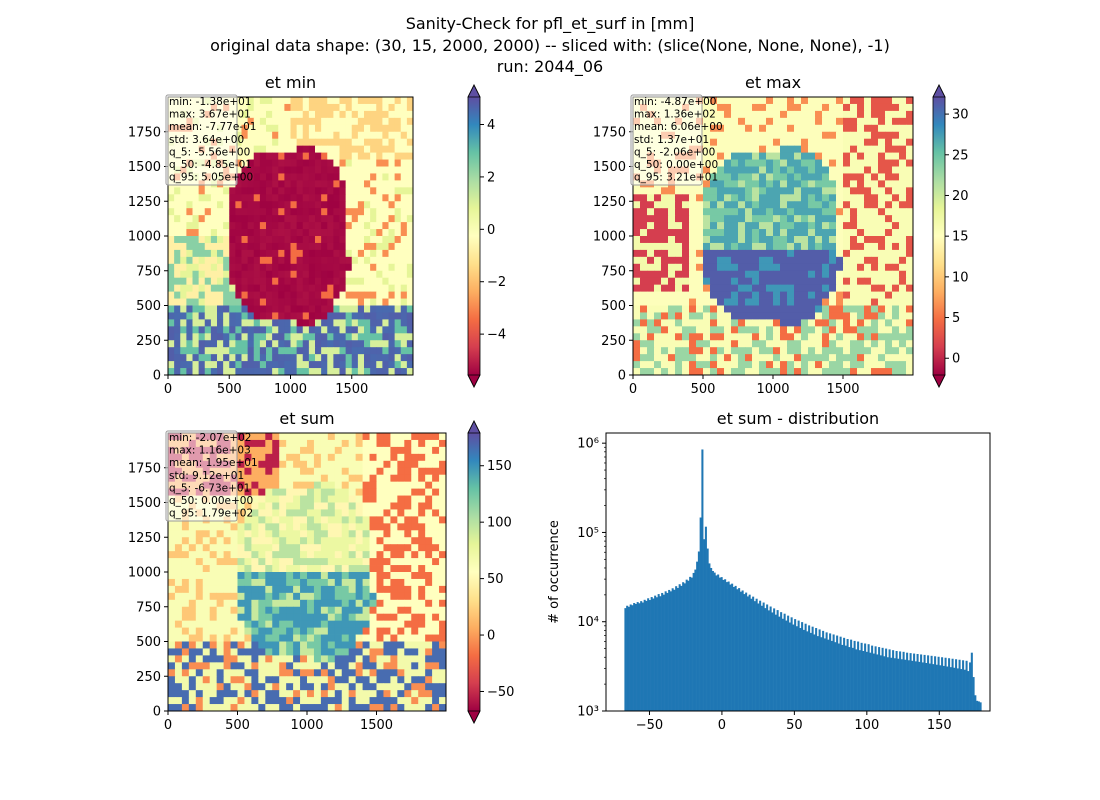 This screenshot has height=800, width=1100. I want to click on histogram-bar, so click(651, 654).